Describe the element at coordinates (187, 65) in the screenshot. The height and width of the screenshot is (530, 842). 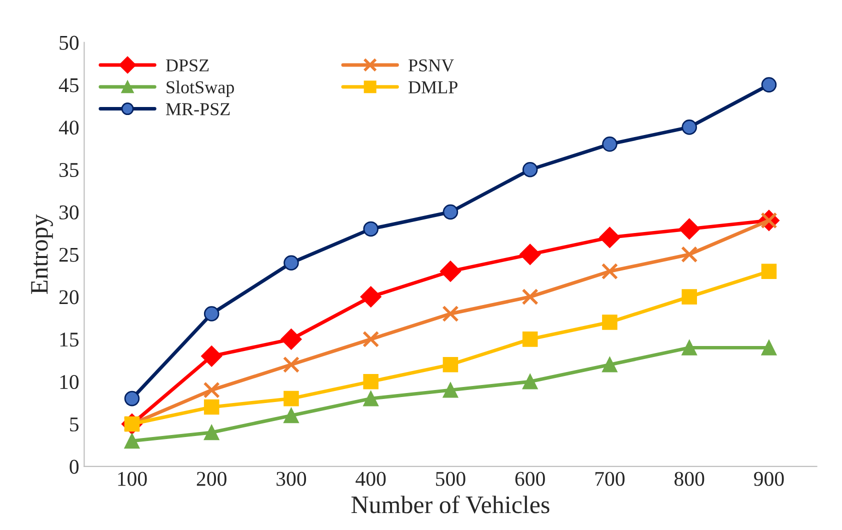
I see `legend-label: DPSZ` at that location.